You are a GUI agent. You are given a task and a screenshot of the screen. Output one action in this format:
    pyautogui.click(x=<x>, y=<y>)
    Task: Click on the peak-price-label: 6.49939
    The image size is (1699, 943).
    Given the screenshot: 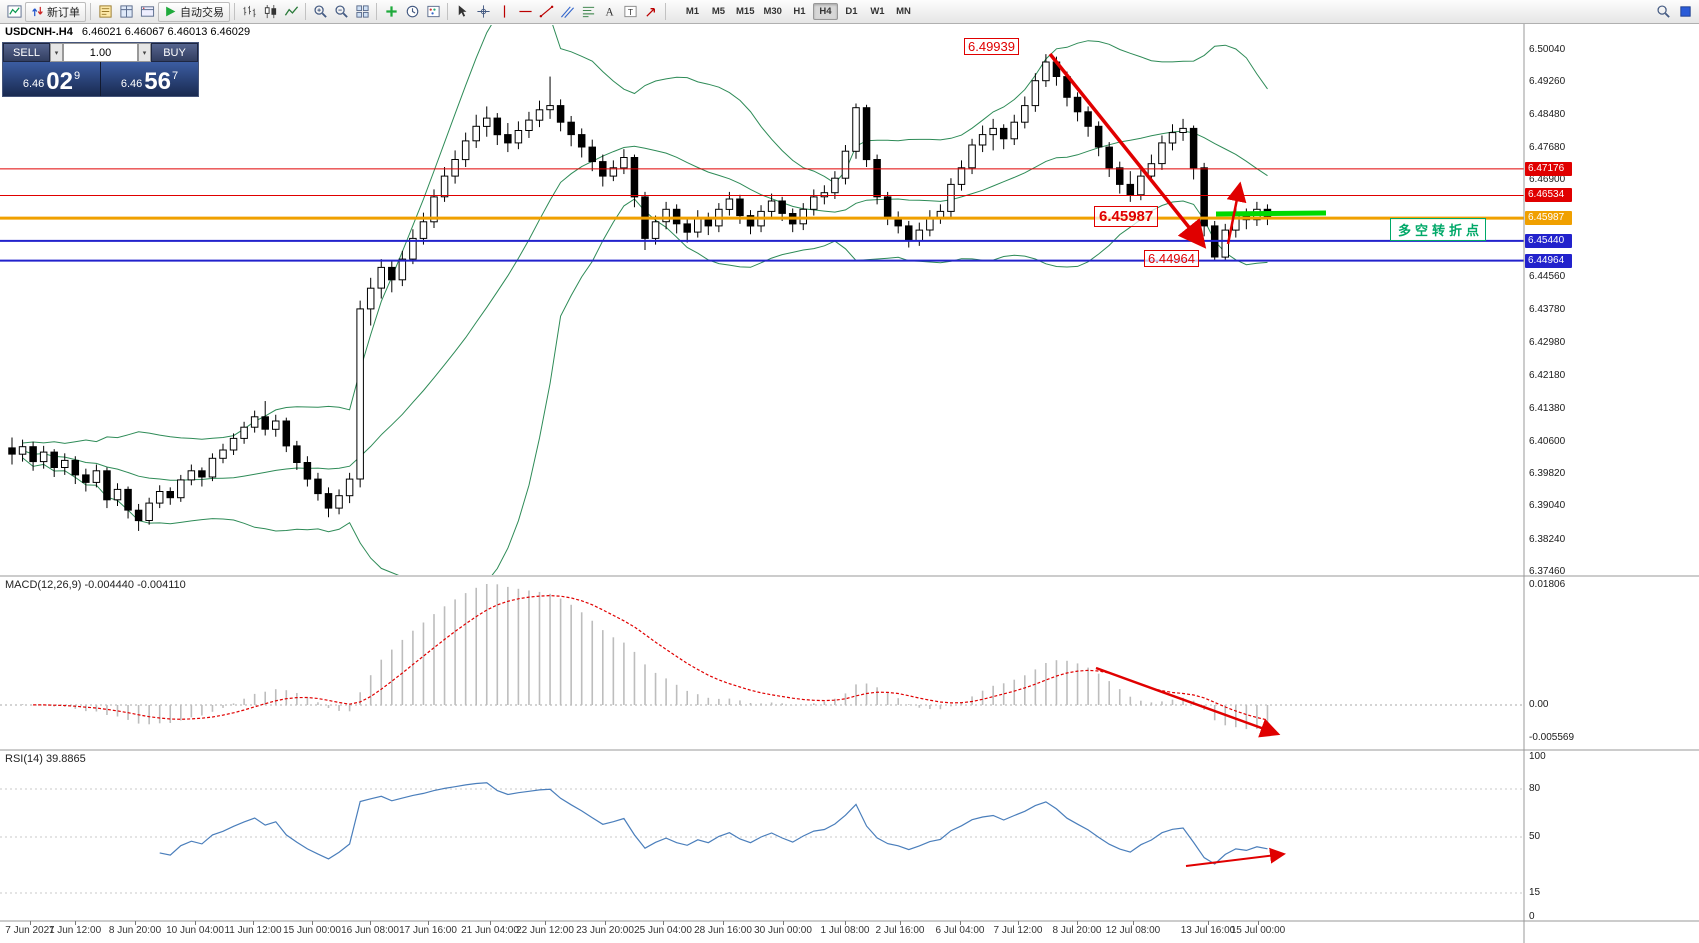 What is the action you would take?
    pyautogui.click(x=991, y=46)
    